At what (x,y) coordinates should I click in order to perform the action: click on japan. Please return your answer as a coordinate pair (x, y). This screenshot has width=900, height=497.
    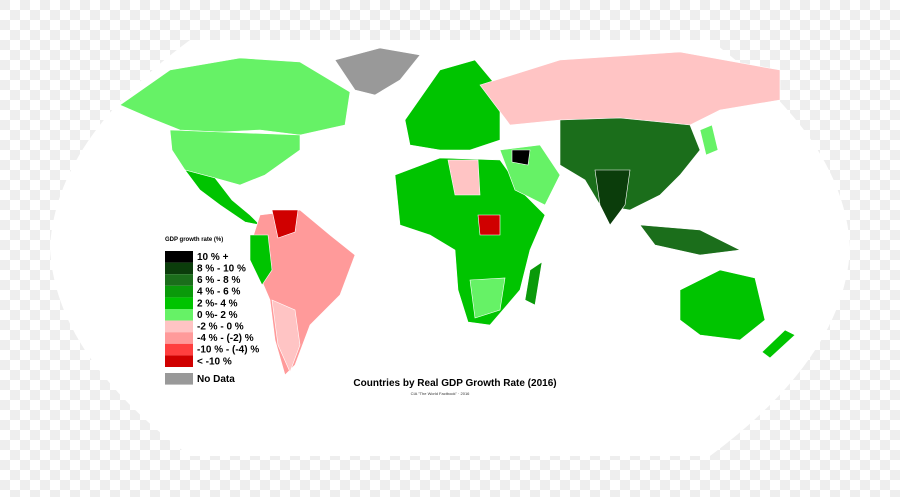
    Looking at the image, I should click on (709, 140).